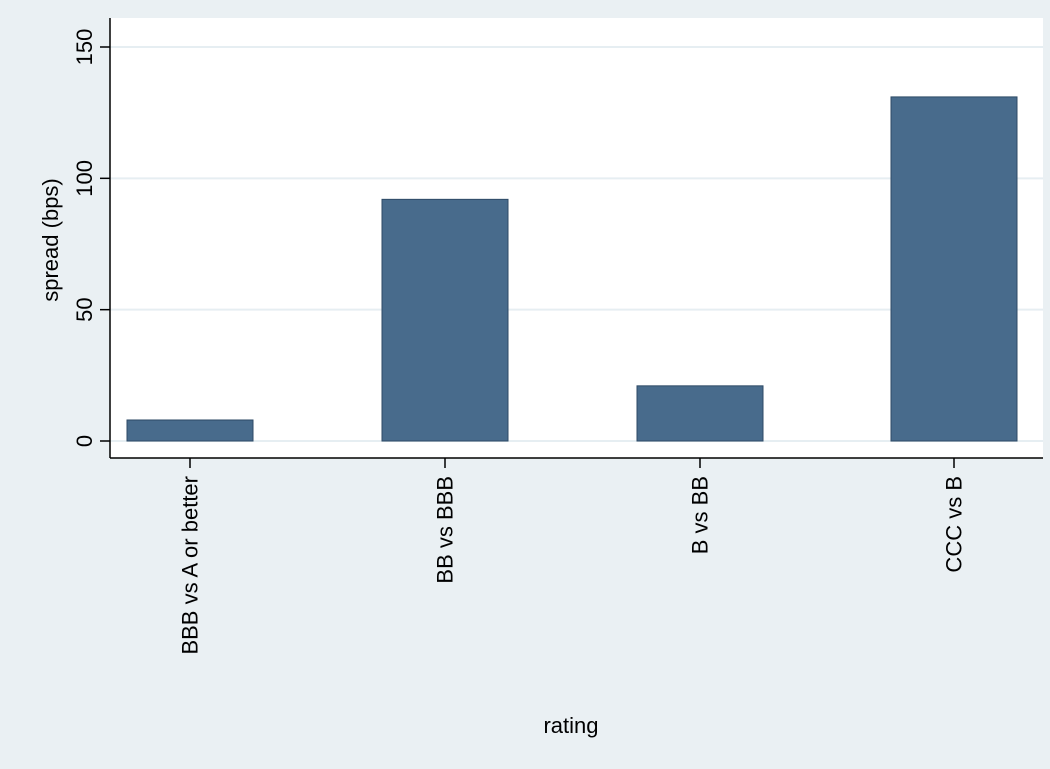 This screenshot has width=1050, height=769. What do you see at coordinates (700, 515) in the screenshot?
I see `x-tick-label: B vs BB` at bounding box center [700, 515].